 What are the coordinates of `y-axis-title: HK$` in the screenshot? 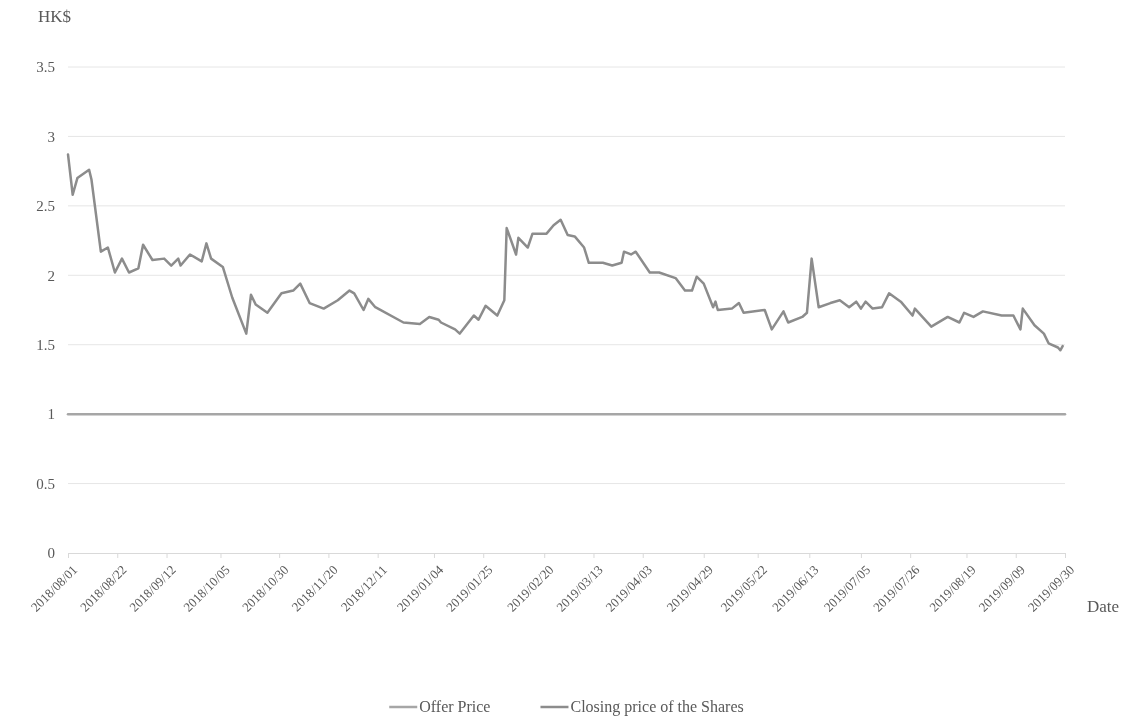 It's located at (55, 16).